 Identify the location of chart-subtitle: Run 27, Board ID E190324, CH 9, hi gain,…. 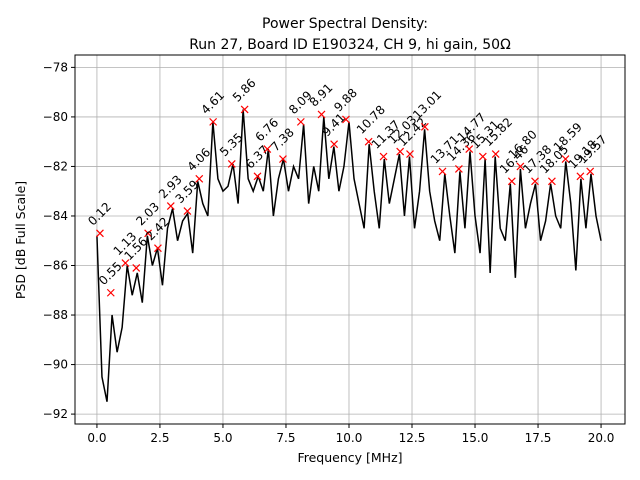
(350, 45).